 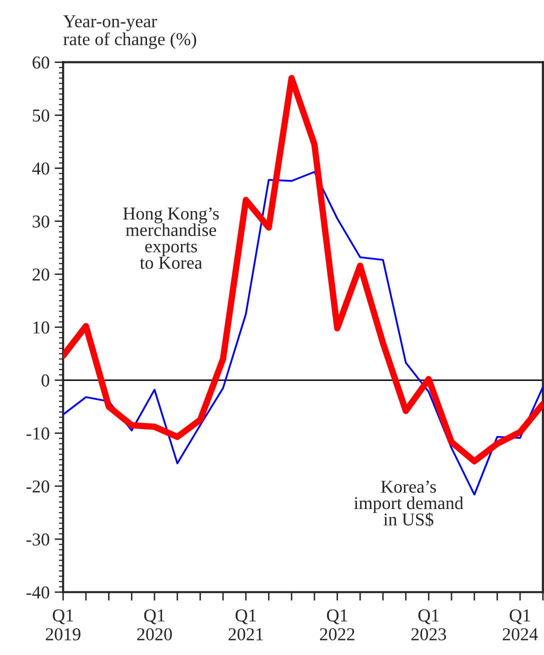 What do you see at coordinates (41, 168) in the screenshot?
I see `y-tick-label: 40` at bounding box center [41, 168].